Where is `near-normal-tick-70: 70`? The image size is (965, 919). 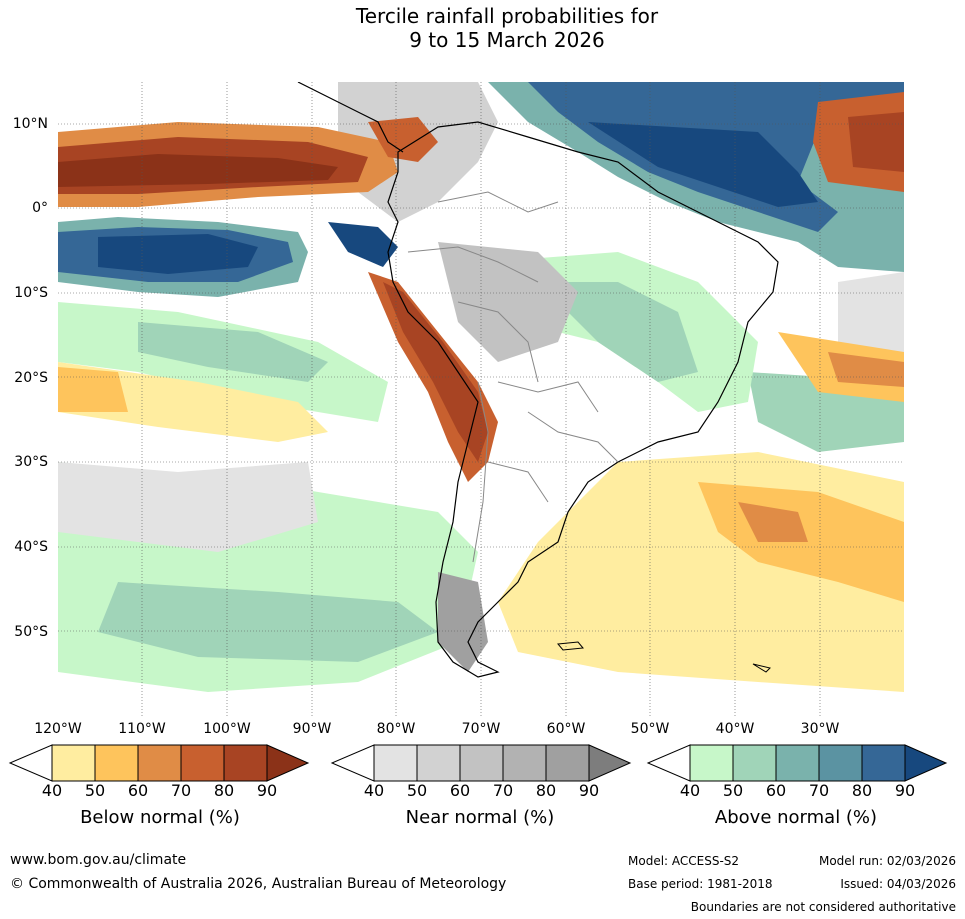 near-normal-tick-70: 70 is located at coordinates (503, 790).